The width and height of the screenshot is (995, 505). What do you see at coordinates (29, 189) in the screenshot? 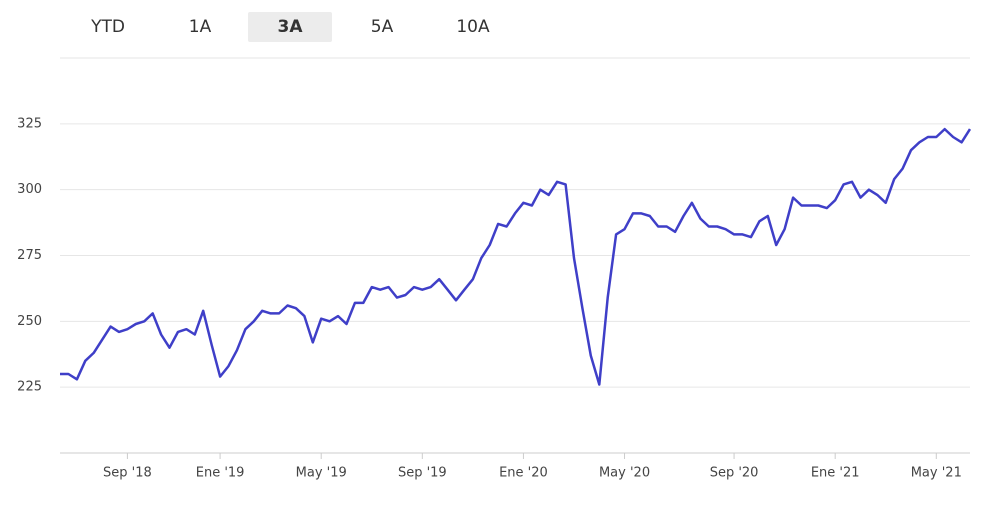
I see `y-tick-label: 300` at bounding box center [29, 189].